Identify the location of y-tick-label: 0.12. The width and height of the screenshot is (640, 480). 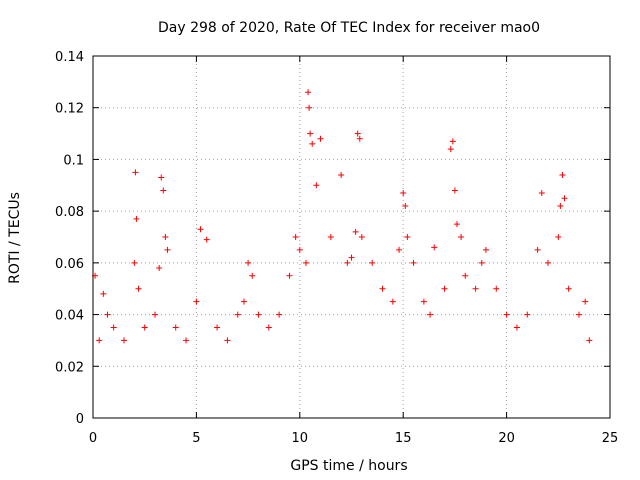
(69, 109).